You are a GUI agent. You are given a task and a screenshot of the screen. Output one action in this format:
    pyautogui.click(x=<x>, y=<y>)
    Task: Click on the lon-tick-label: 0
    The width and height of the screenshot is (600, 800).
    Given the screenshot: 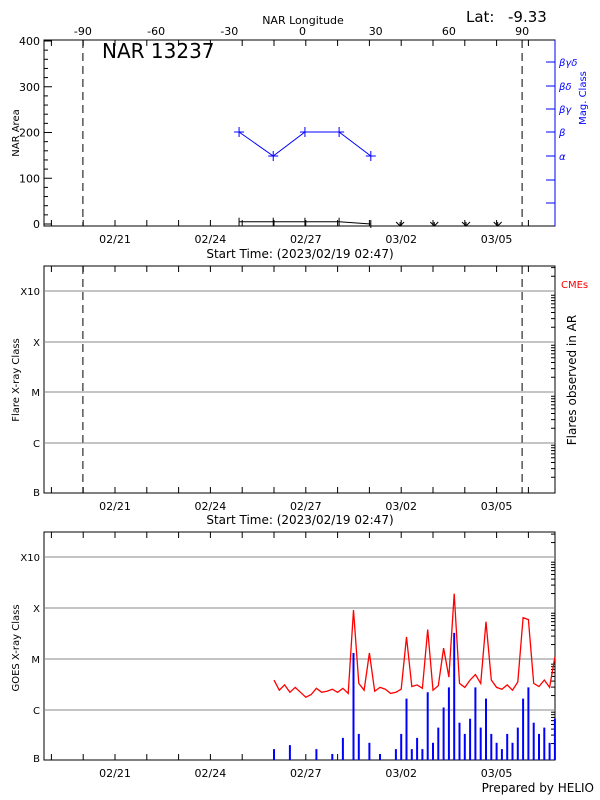 What is the action you would take?
    pyautogui.click(x=302, y=31)
    